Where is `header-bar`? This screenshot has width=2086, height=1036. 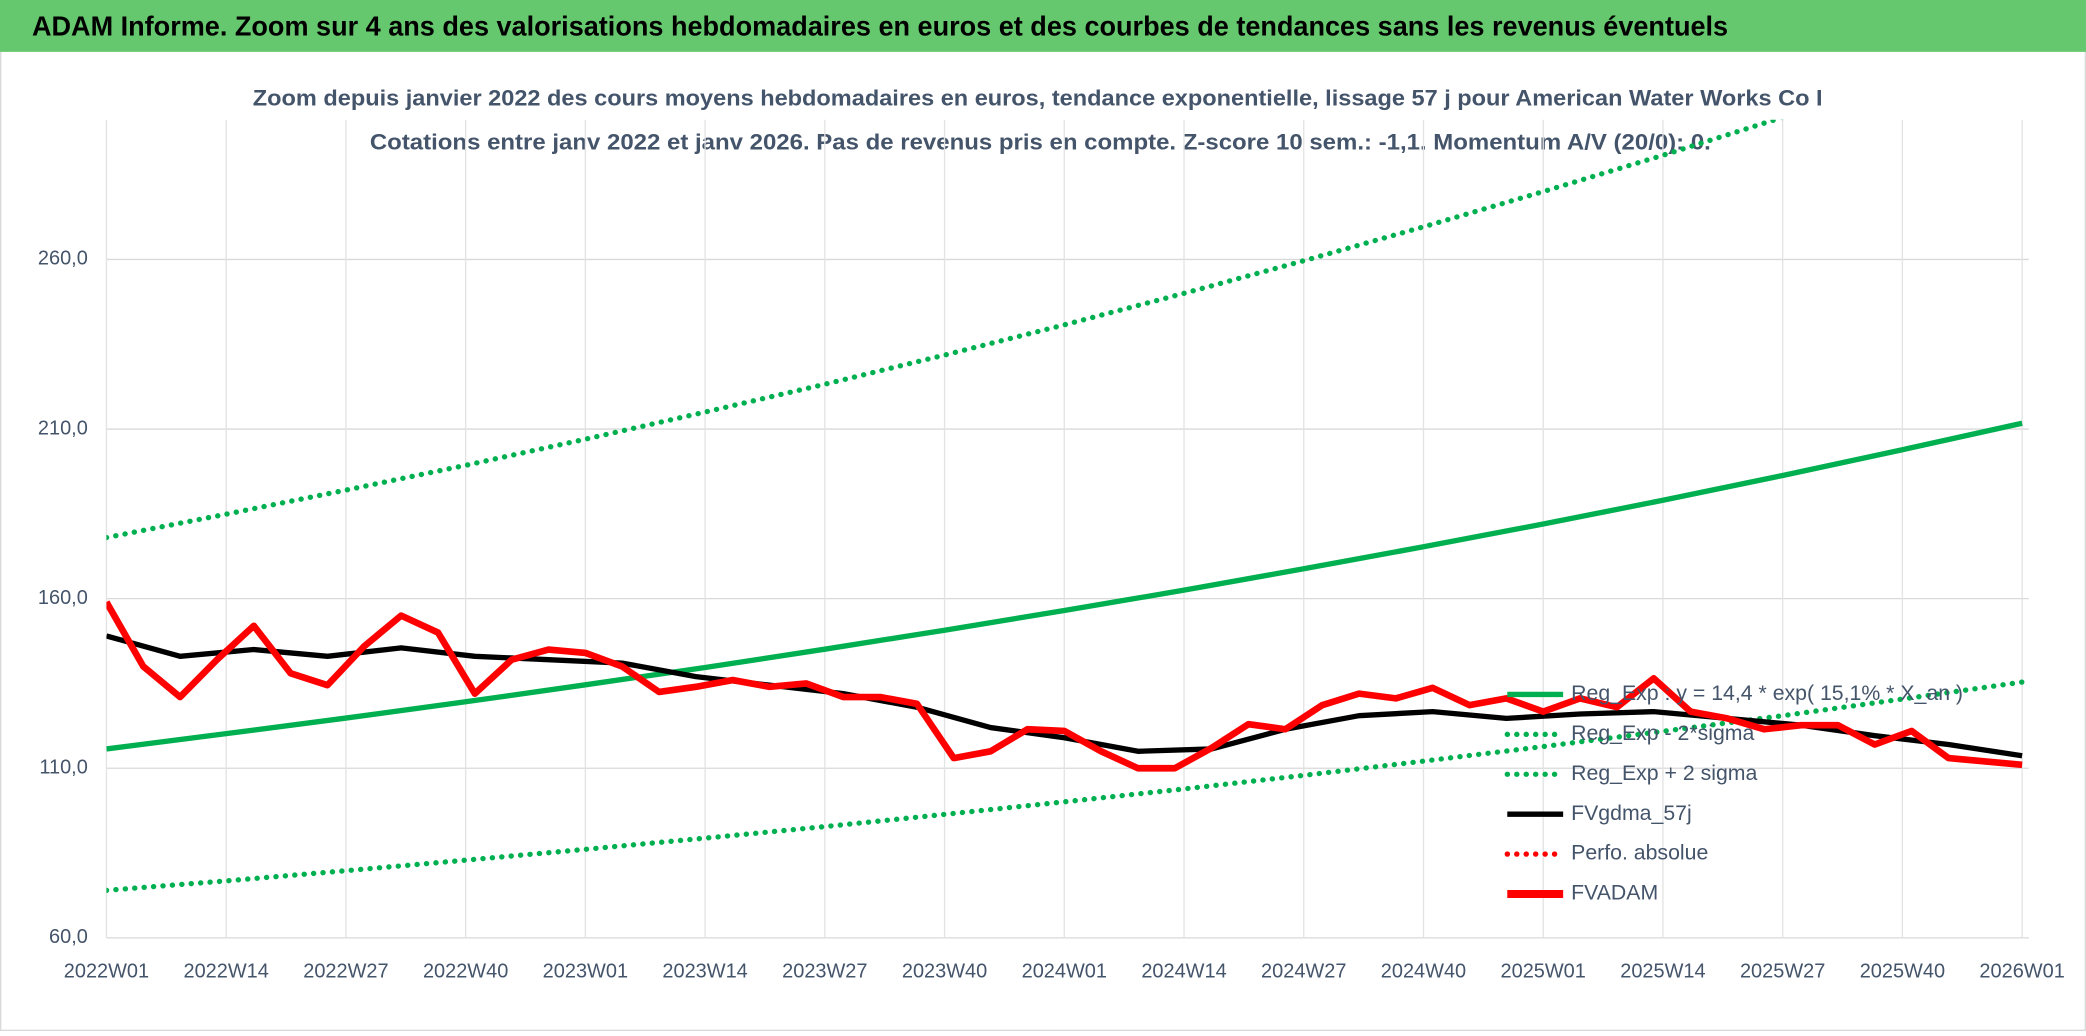
header-bar is located at coordinates (1043, 26).